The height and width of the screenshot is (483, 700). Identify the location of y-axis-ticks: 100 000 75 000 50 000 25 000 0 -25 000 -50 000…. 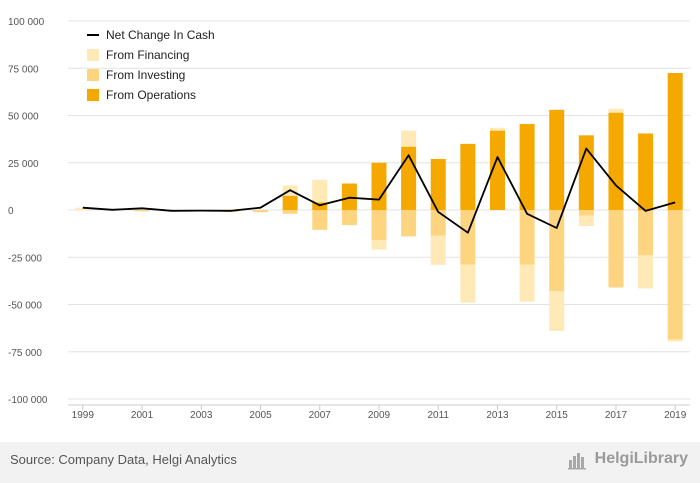
(28, 211).